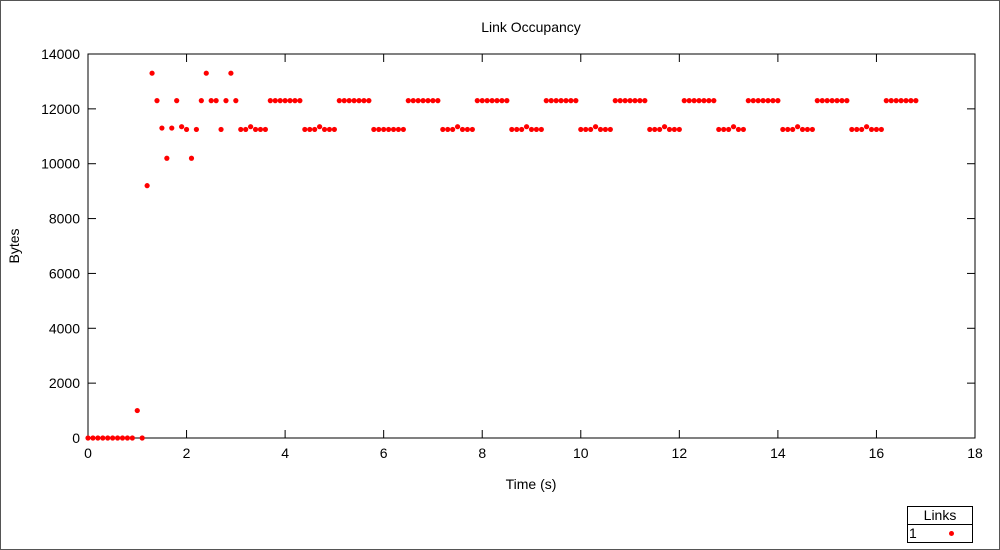  What do you see at coordinates (60, 109) in the screenshot?
I see `y-tick-label: 12000` at bounding box center [60, 109].